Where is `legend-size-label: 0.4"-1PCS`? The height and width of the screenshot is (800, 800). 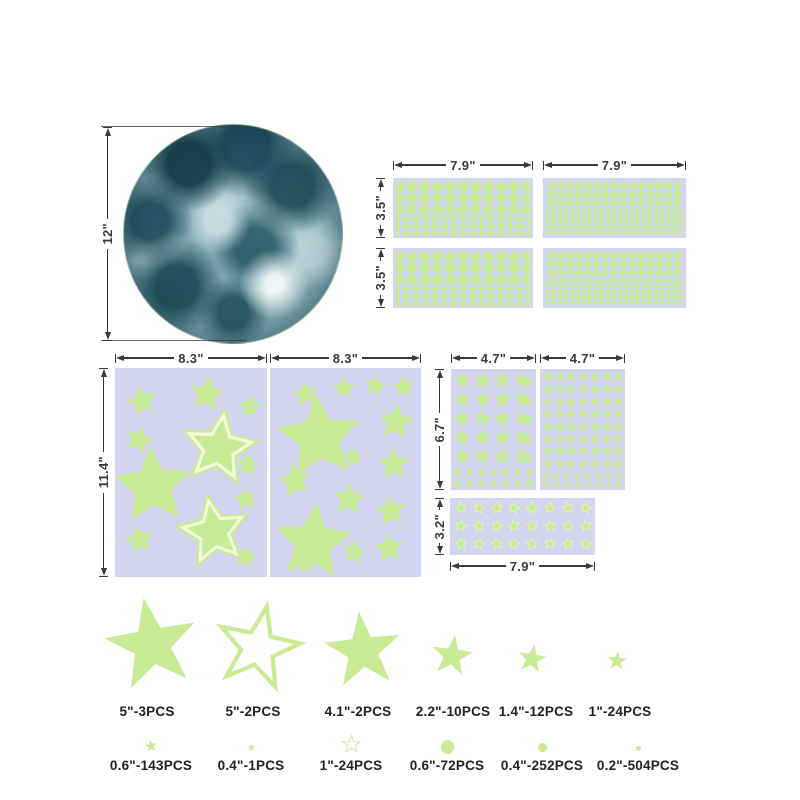
legend-size-label: 0.4"-1PCS is located at coordinates (251, 765).